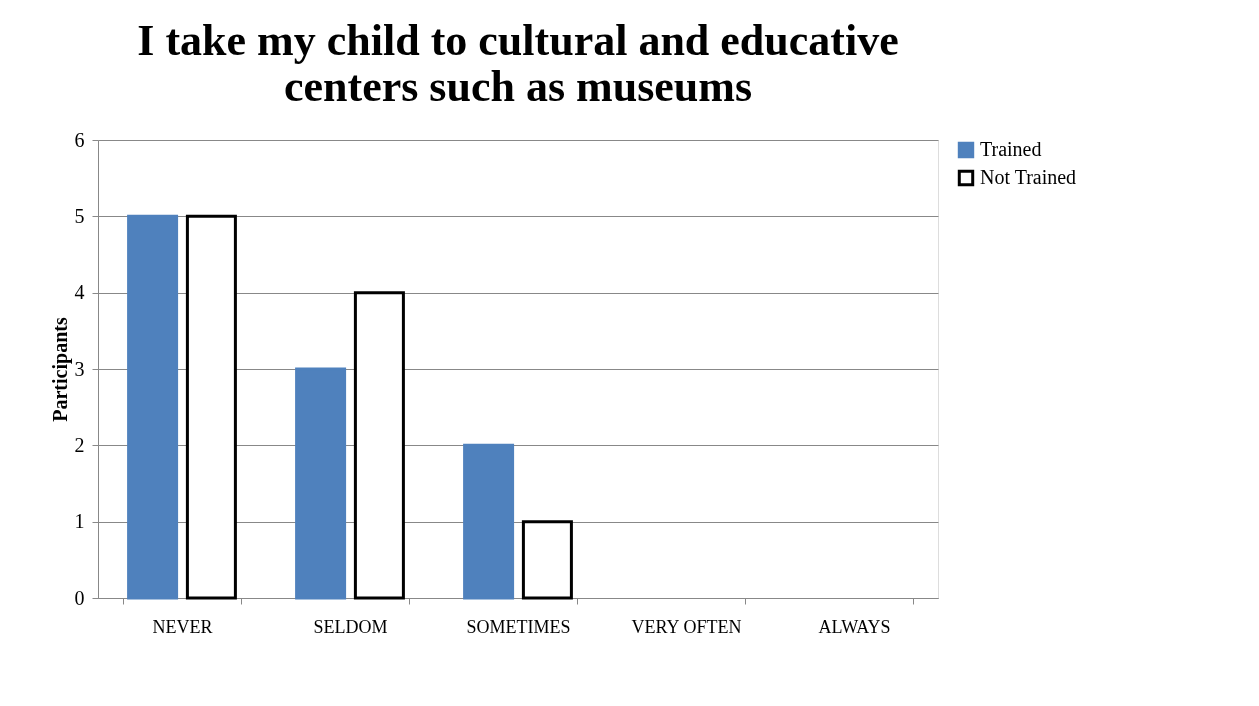 The image size is (1259, 706). What do you see at coordinates (518, 626) in the screenshot?
I see `x-tick-label: SOMETIMES` at bounding box center [518, 626].